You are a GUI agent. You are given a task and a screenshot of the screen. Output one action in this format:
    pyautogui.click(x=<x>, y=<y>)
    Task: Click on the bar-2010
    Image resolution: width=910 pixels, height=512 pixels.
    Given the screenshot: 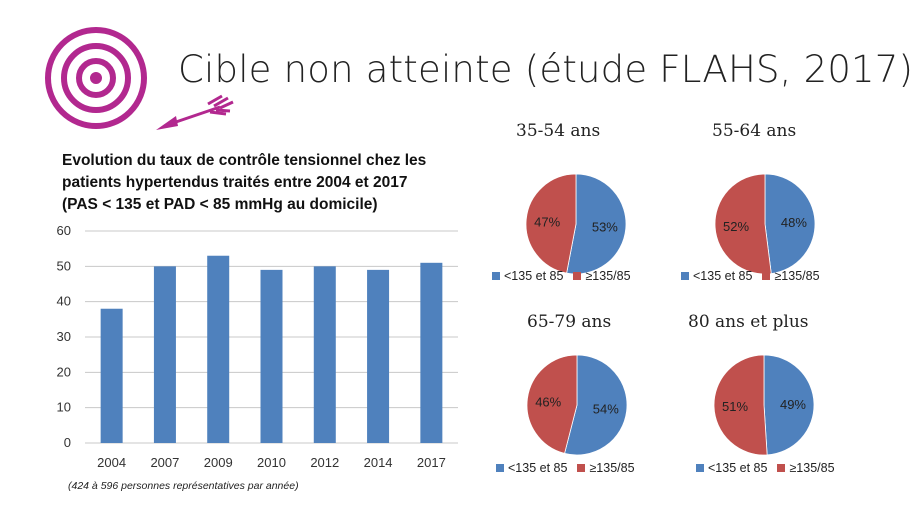 What is the action you would take?
    pyautogui.click(x=271, y=356)
    